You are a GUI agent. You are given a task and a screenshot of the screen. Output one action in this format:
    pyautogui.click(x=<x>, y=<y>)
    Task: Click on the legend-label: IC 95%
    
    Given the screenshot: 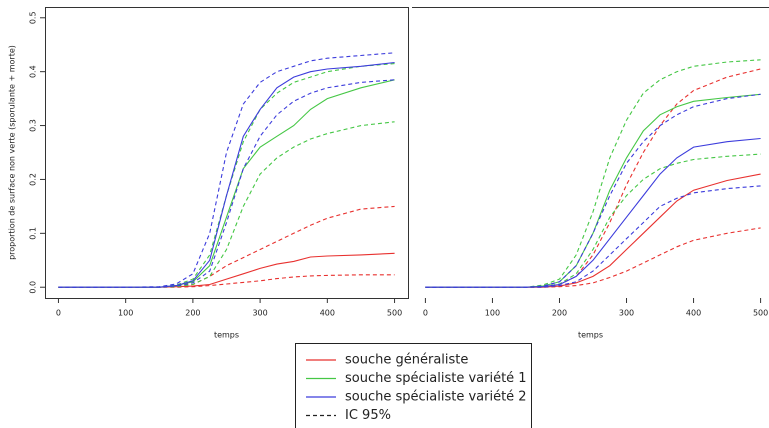 What is the action you would take?
    pyautogui.click(x=368, y=415)
    